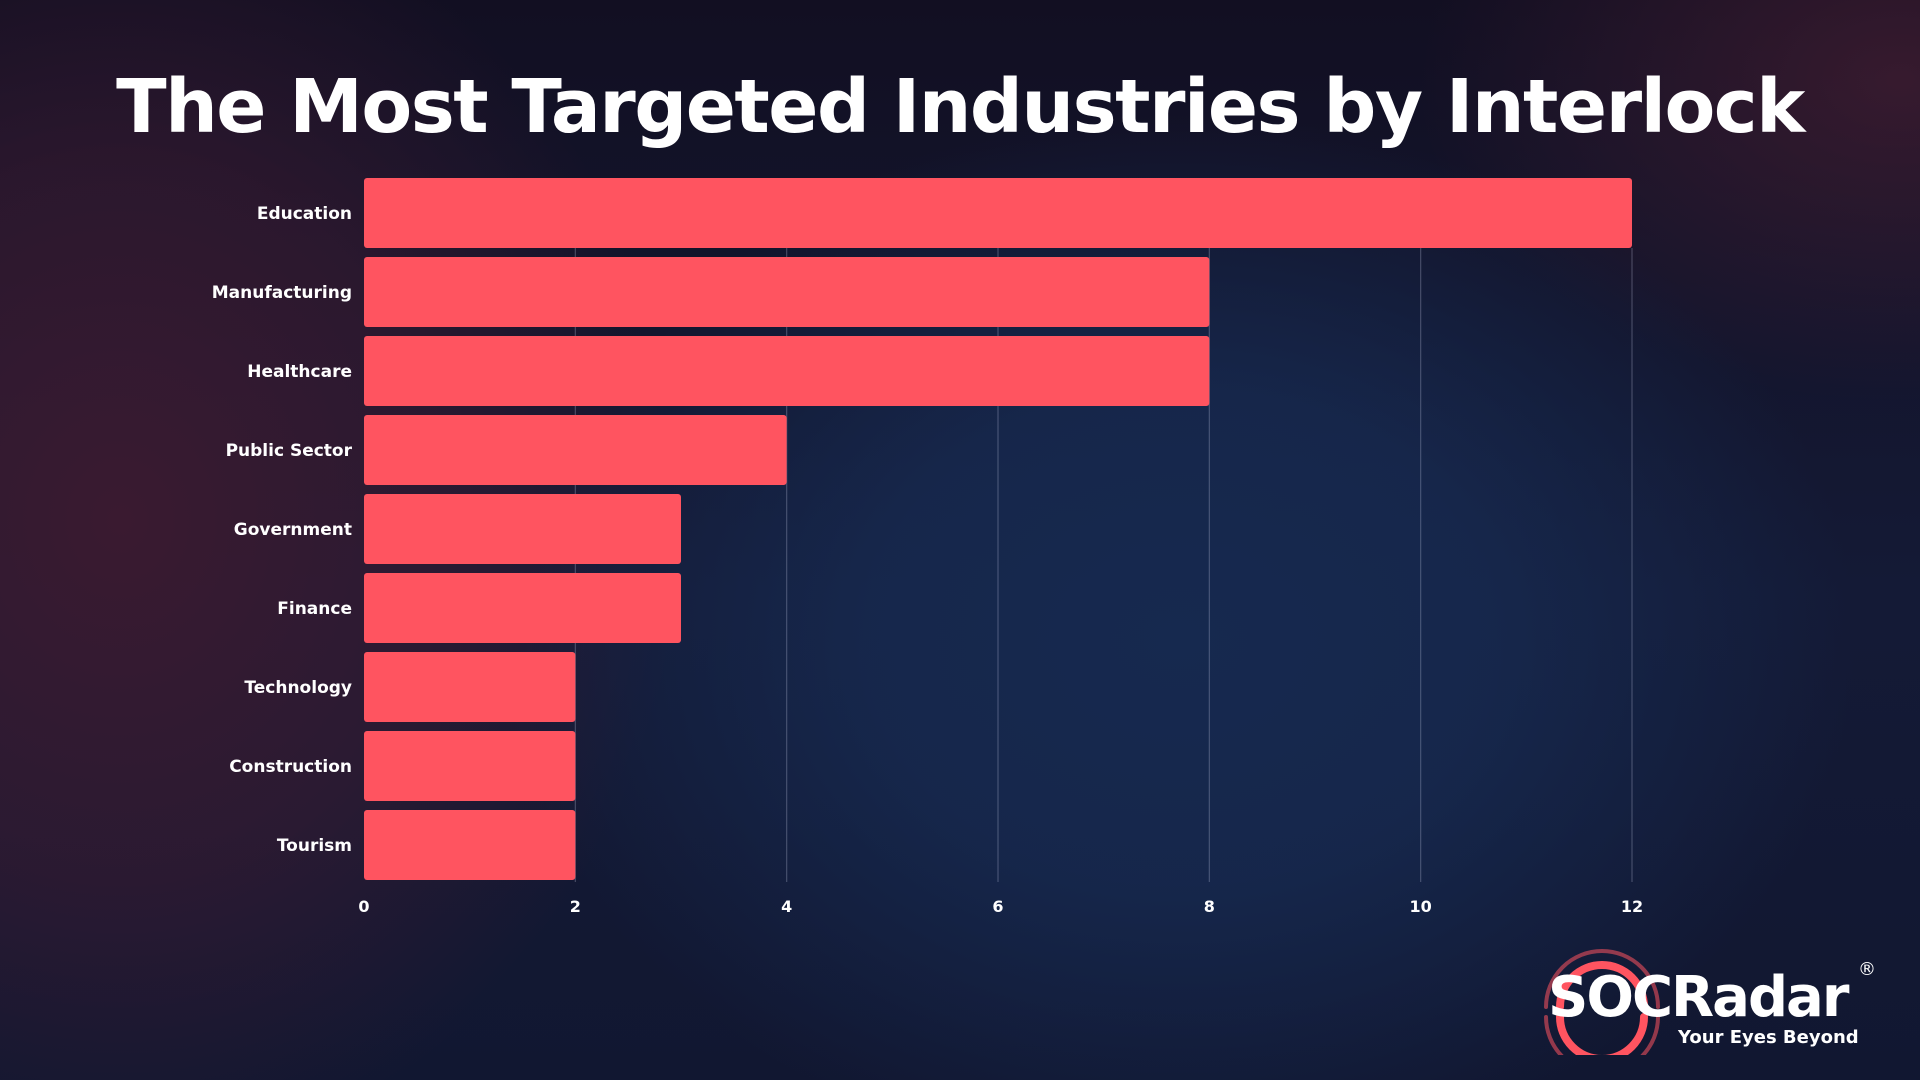  What do you see at coordinates (304, 214) in the screenshot?
I see `category-label: Education` at bounding box center [304, 214].